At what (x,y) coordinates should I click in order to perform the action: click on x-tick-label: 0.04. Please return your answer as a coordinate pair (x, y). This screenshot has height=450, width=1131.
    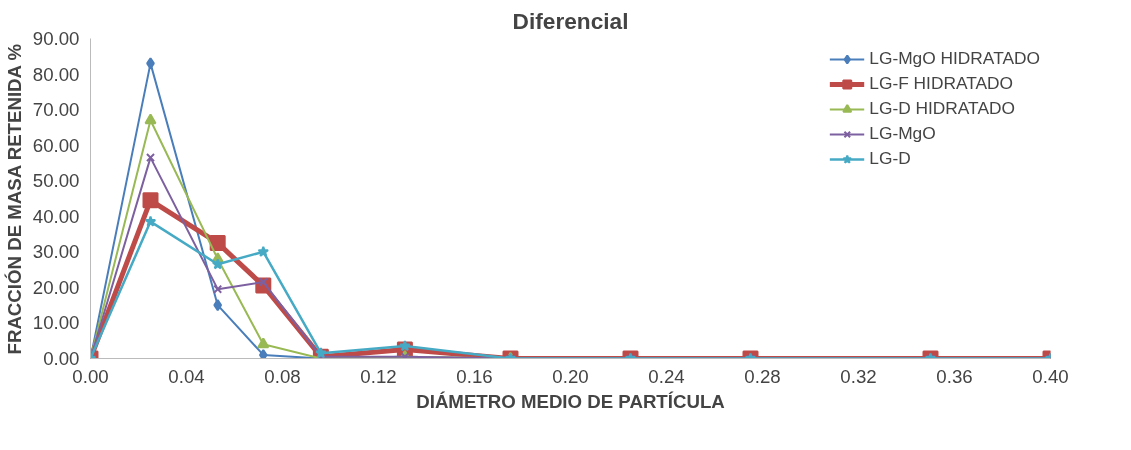
    Looking at the image, I should click on (186, 376).